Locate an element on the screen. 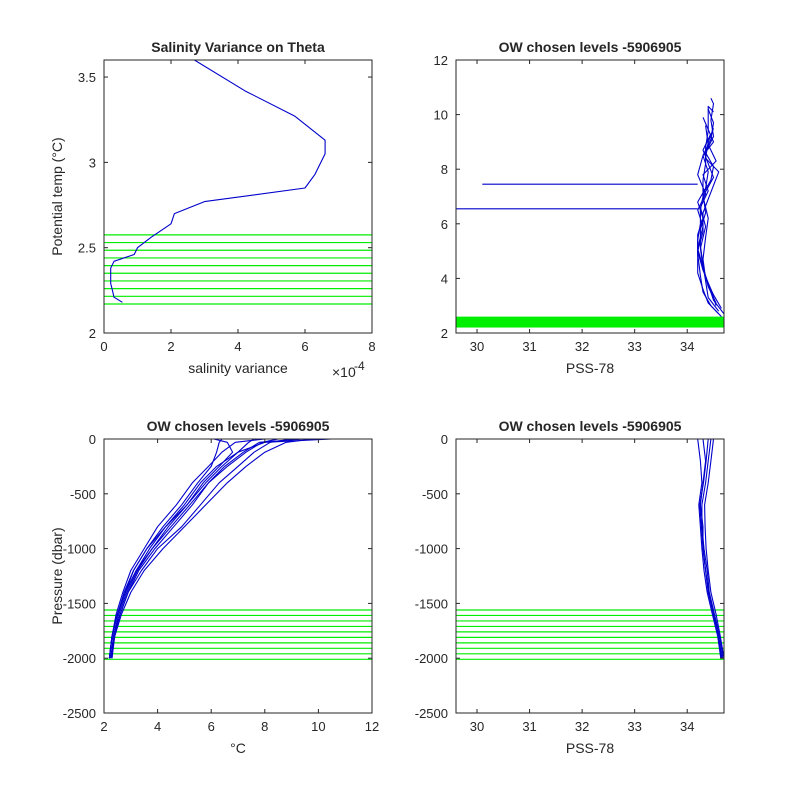 This screenshot has height=800, width=800. x-multiplier-exponent: -4 is located at coordinates (359, 366).